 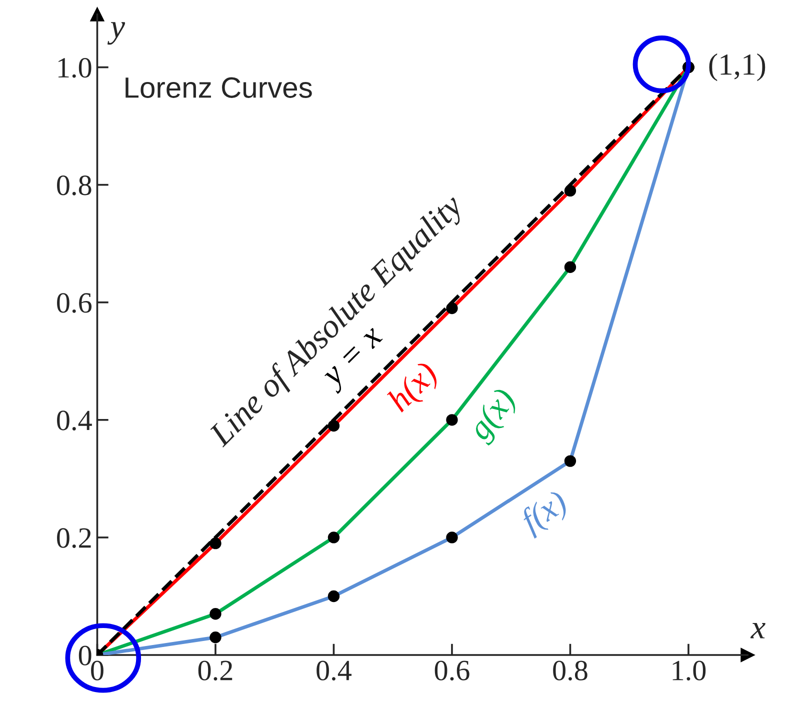 What do you see at coordinates (570, 670) in the screenshot?
I see `x-tick-label: 0.8` at bounding box center [570, 670].